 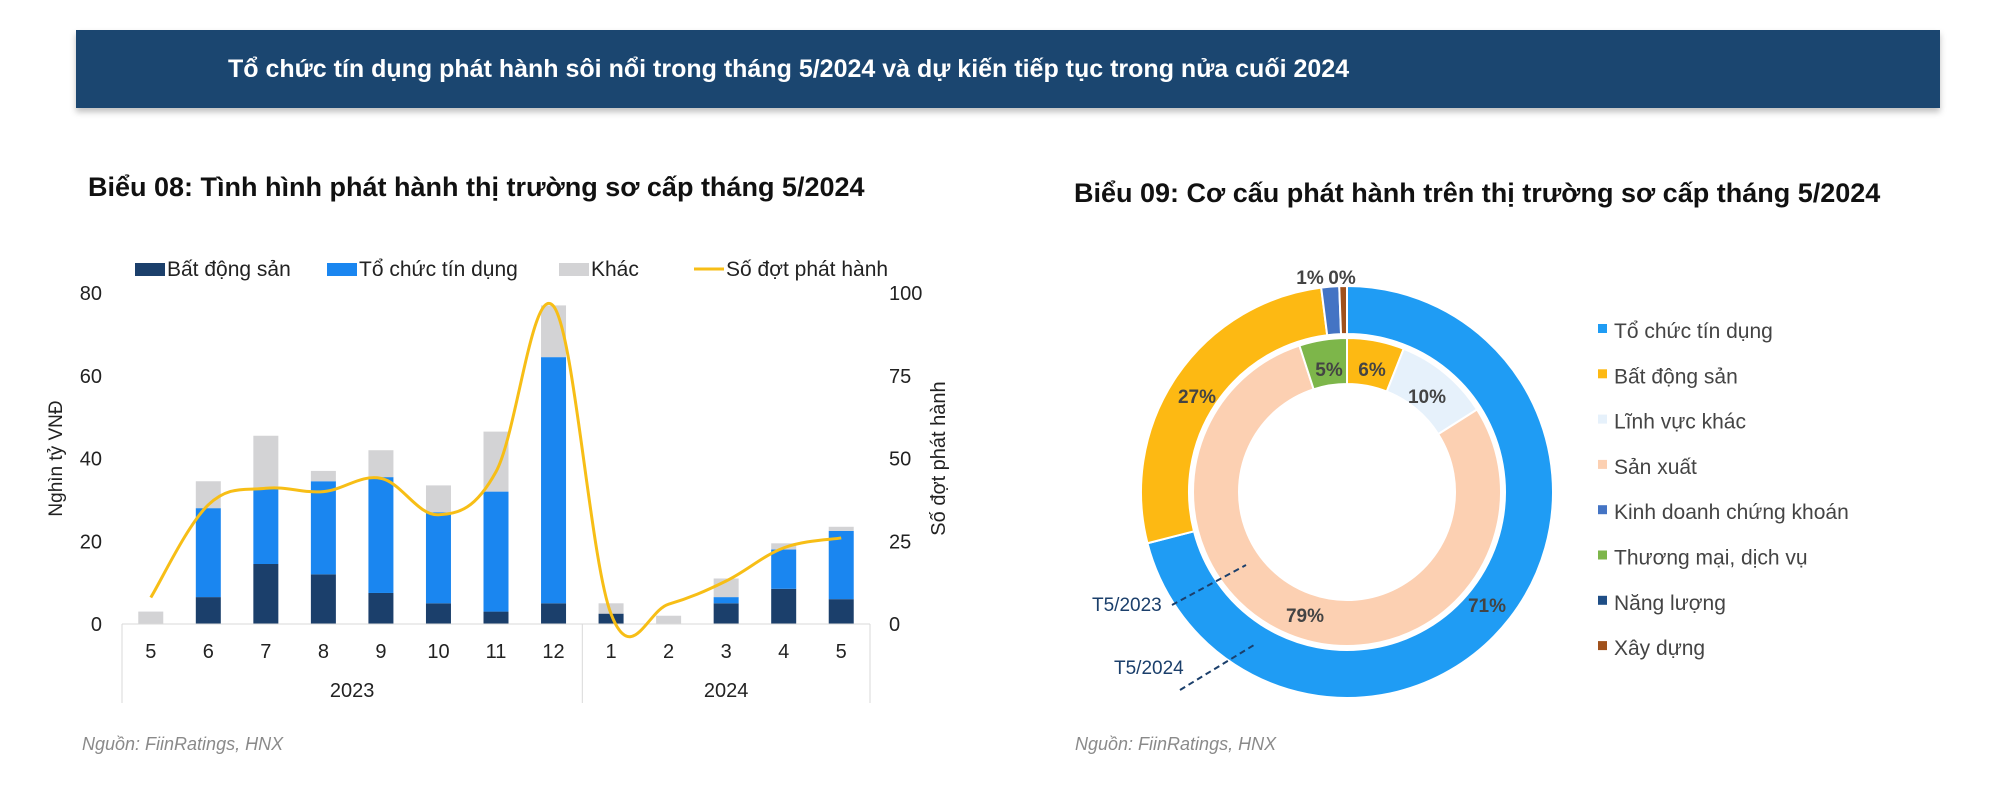 I want to click on y2-tick-label-4: 75, so click(x=900, y=377).